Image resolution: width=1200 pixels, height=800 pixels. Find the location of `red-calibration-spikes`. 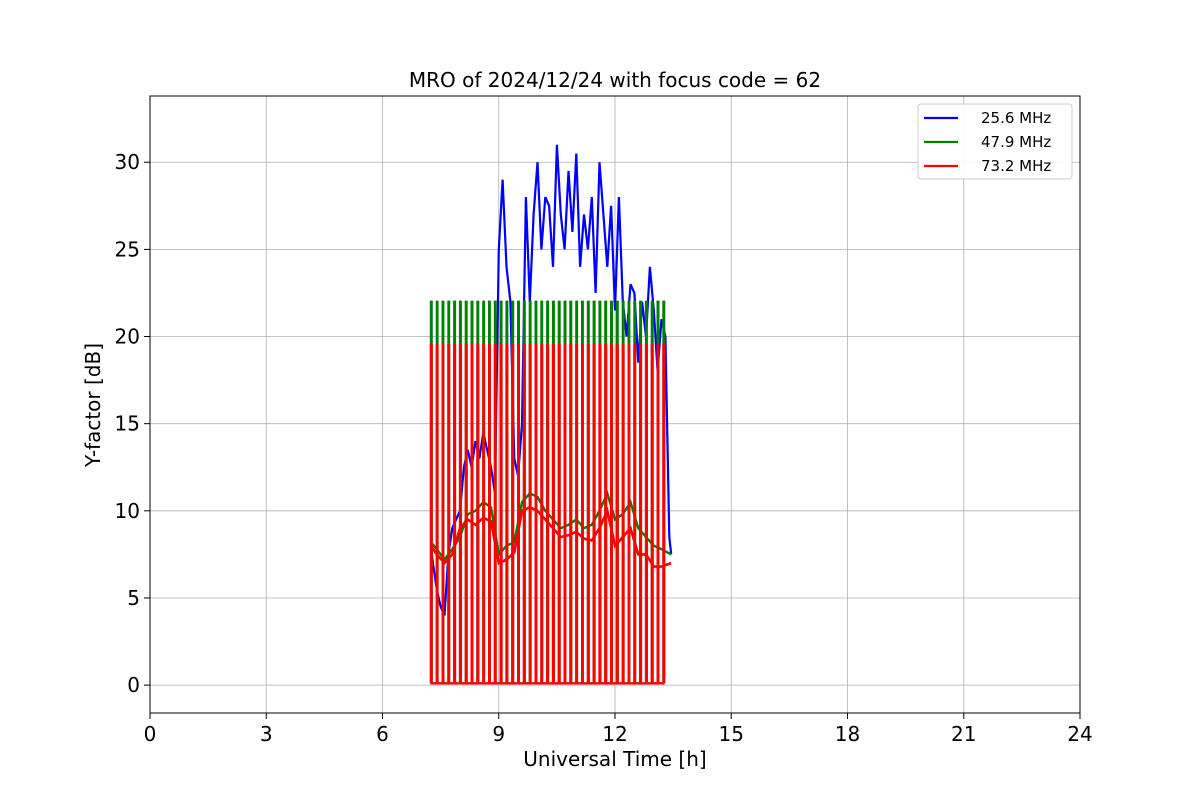

red-calibration-spikes is located at coordinates (547, 514).